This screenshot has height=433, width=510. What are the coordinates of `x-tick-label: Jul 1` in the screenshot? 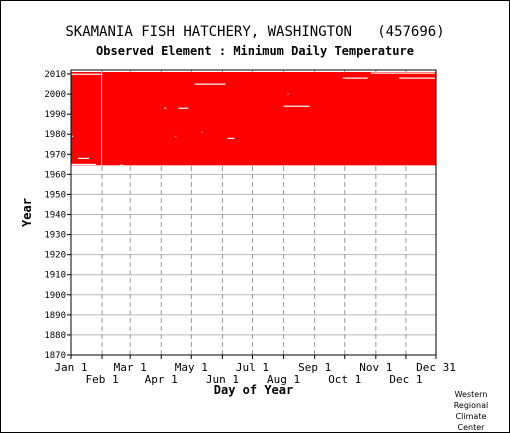 It's located at (252, 367).